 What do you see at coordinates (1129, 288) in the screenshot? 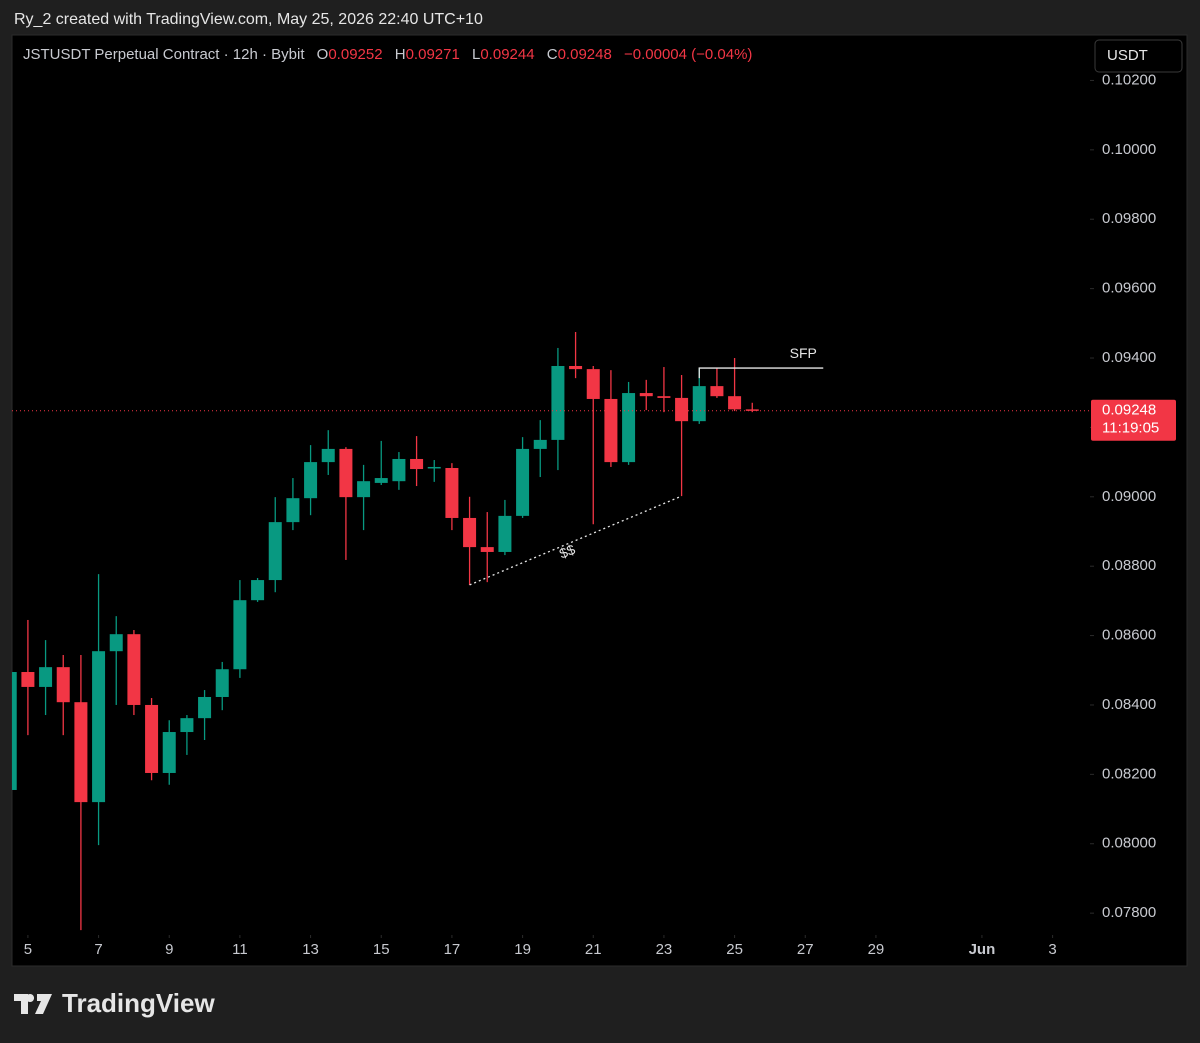
I see `y-tick-label: 0.09600` at bounding box center [1129, 288].